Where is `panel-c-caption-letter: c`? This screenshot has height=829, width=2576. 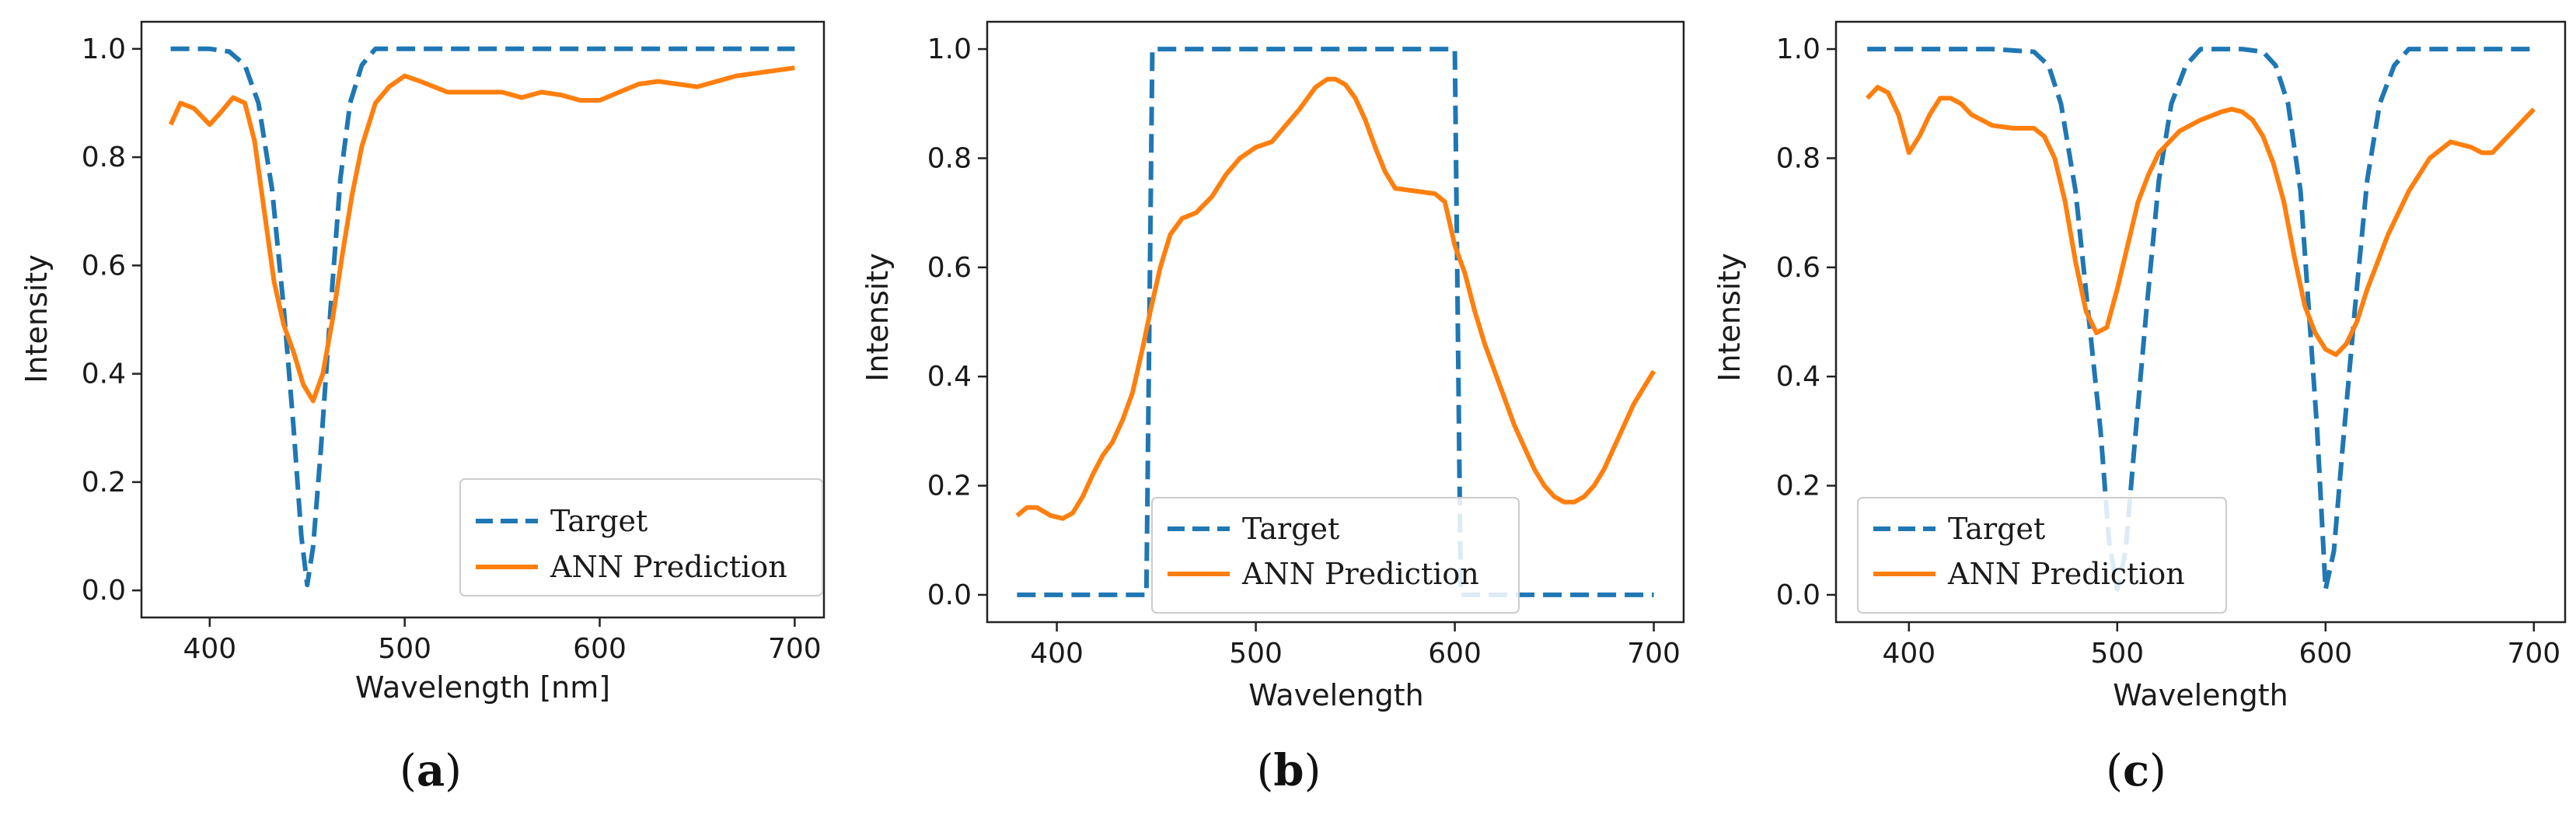 panel-c-caption-letter: c is located at coordinates (2136, 770).